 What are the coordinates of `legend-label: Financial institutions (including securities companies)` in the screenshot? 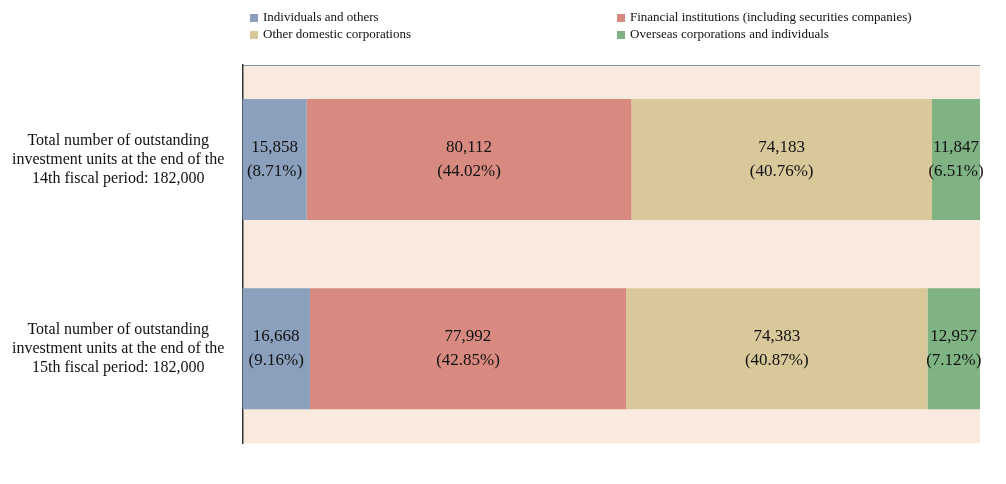 It's located at (771, 16).